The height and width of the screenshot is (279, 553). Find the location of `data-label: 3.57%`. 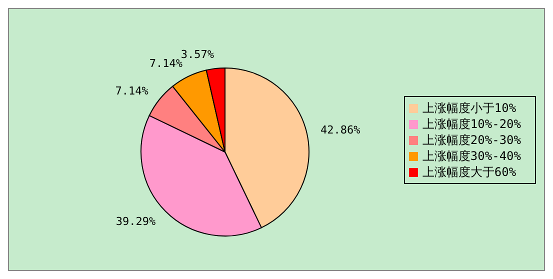

data-label: 3.57% is located at coordinates (197, 55).